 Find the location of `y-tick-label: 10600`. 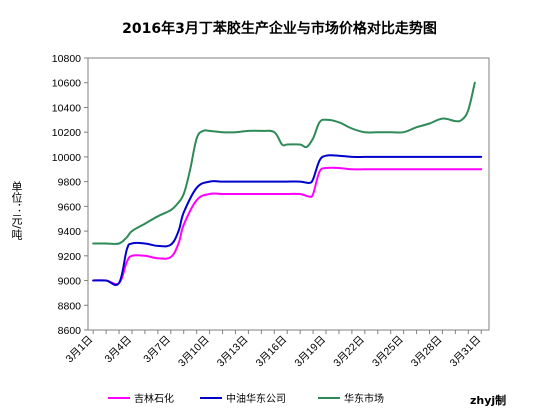

y-tick-label: 10600 is located at coordinates (66, 84).